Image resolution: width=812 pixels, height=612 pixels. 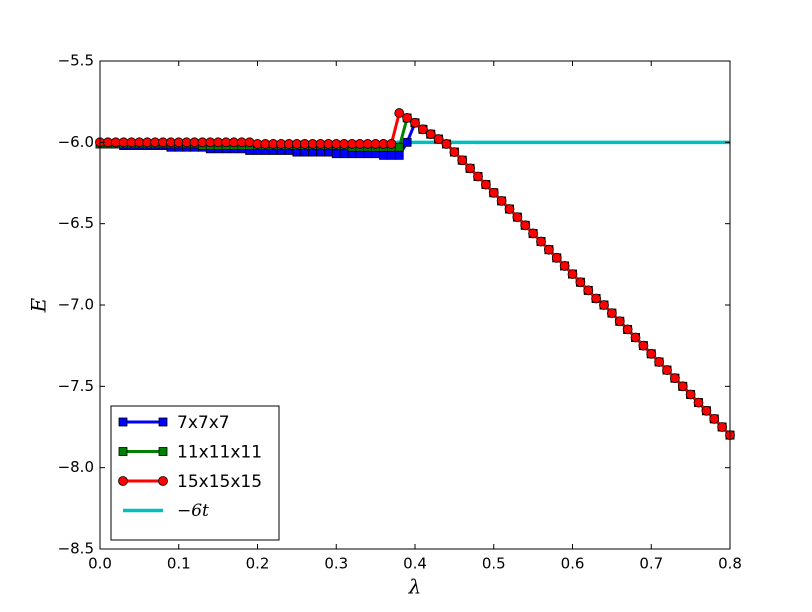 What do you see at coordinates (76, 467) in the screenshot?
I see `y-tick-label: −8.0` at bounding box center [76, 467].